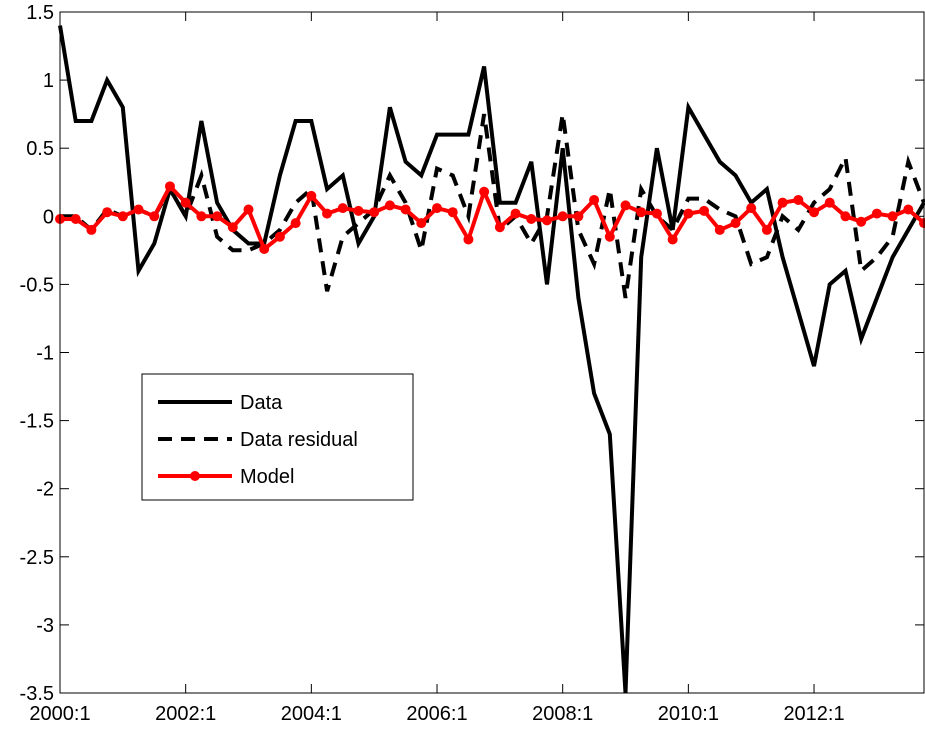 The width and height of the screenshot is (925, 735). I want to click on x-tick-label: 2008:1, so click(562, 714).